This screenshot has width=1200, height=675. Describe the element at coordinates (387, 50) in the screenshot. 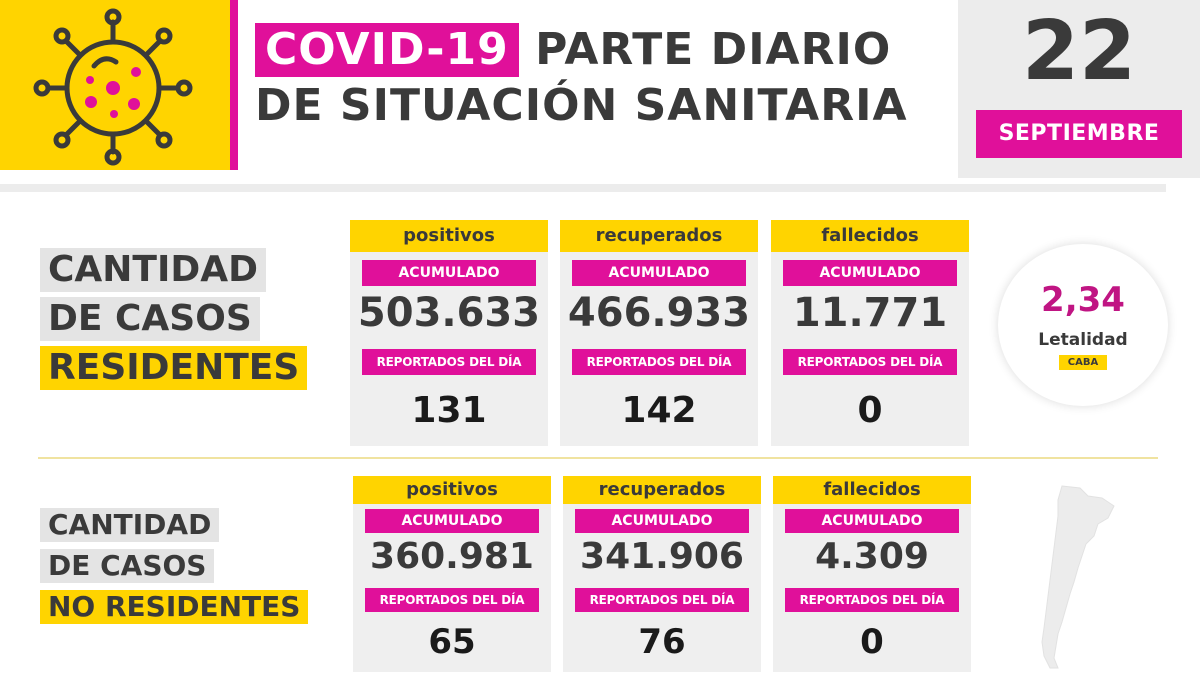

I see `covid-tag: COVID-19` at that location.